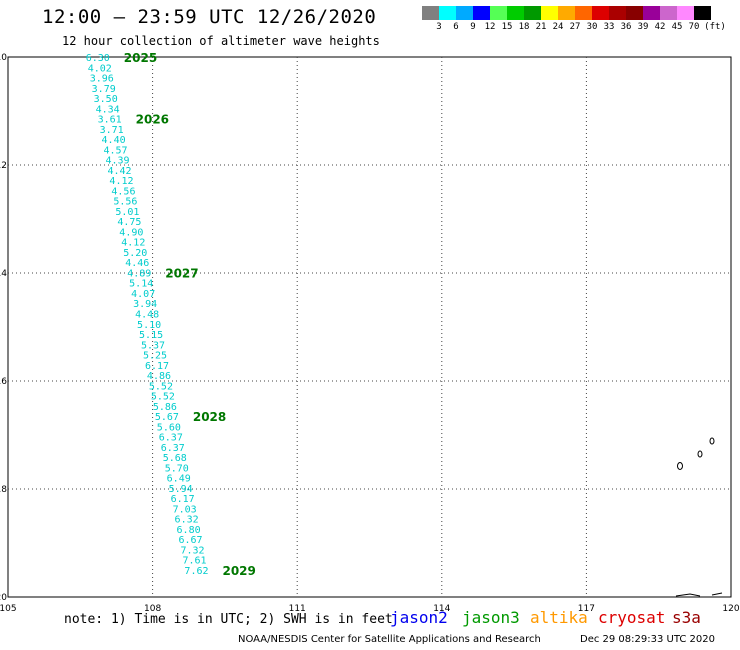 This screenshot has height=650, width=740. I want to click on legend-label: 39, so click(643, 27).